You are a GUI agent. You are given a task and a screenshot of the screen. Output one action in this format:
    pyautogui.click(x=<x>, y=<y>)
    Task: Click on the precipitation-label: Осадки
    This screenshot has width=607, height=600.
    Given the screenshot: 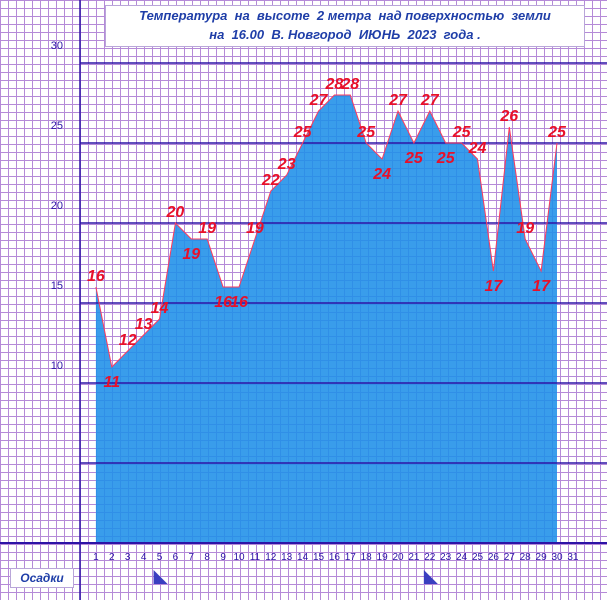 What is the action you would take?
    pyautogui.click(x=42, y=578)
    